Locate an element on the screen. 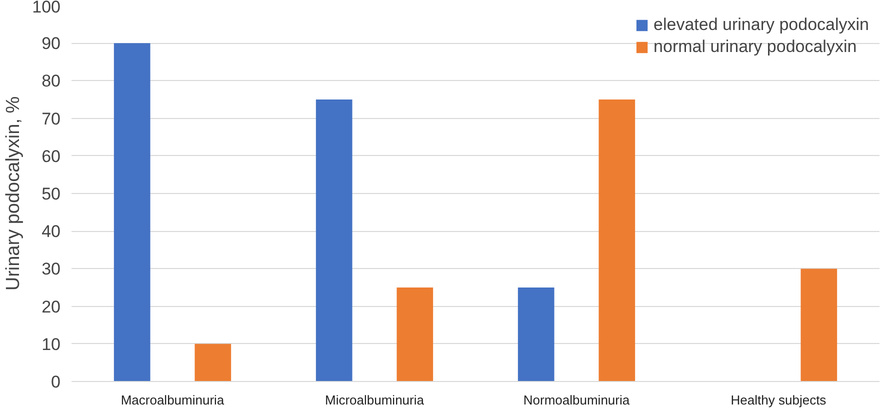 Image resolution: width=884 pixels, height=410 pixels. x-tick-label: Macroalbuminuria is located at coordinates (172, 400).